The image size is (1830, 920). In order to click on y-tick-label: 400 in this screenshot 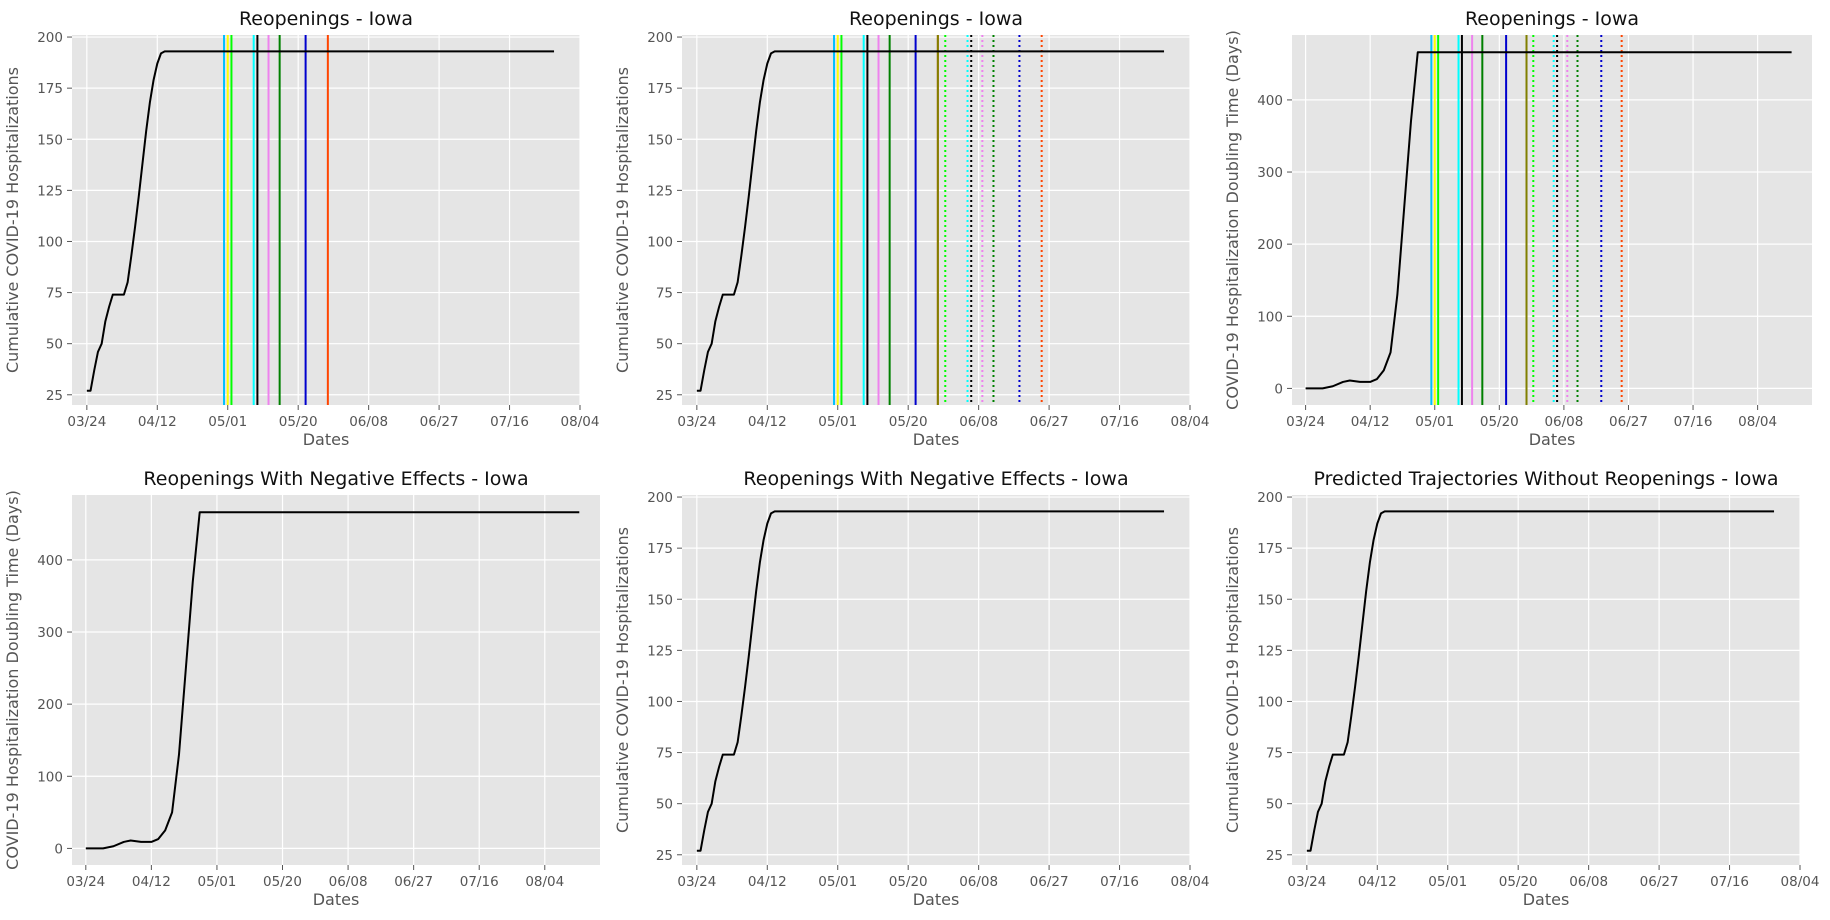, I will do `click(50, 561)`.